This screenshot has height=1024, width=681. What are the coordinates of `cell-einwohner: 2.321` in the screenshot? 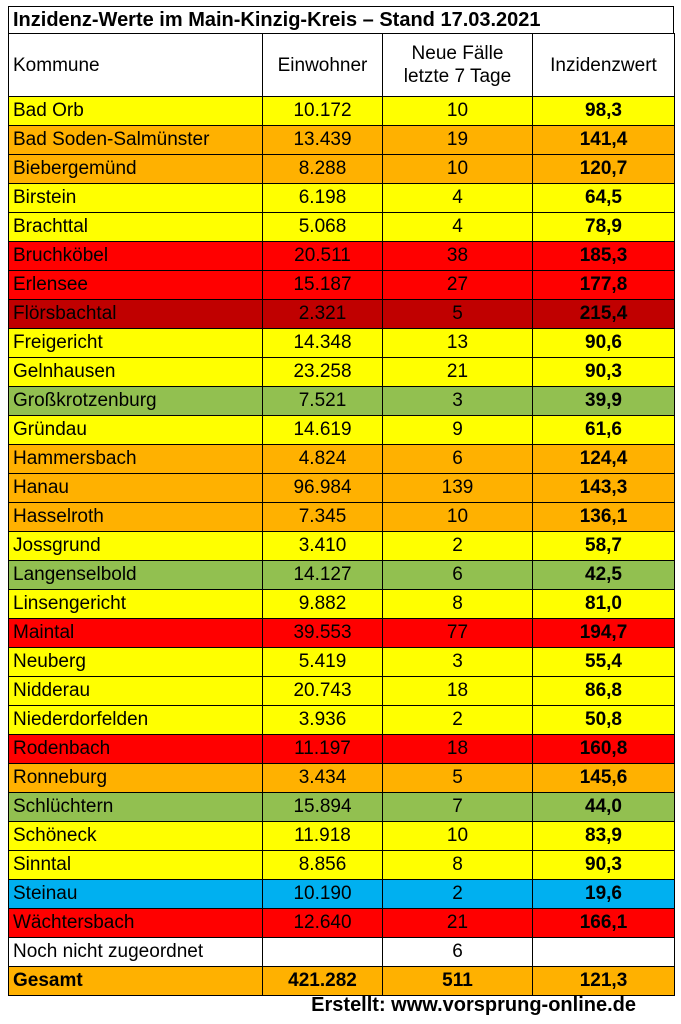 It's located at (322, 314).